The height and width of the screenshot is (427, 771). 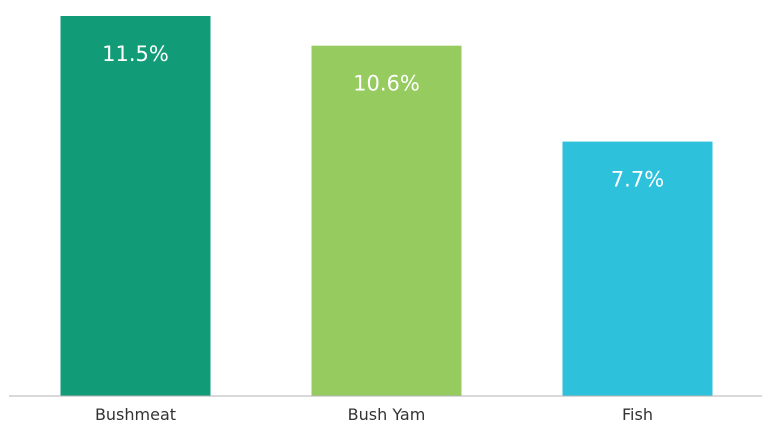 I want to click on x-tick-label-fish: Fish, so click(x=637, y=414).